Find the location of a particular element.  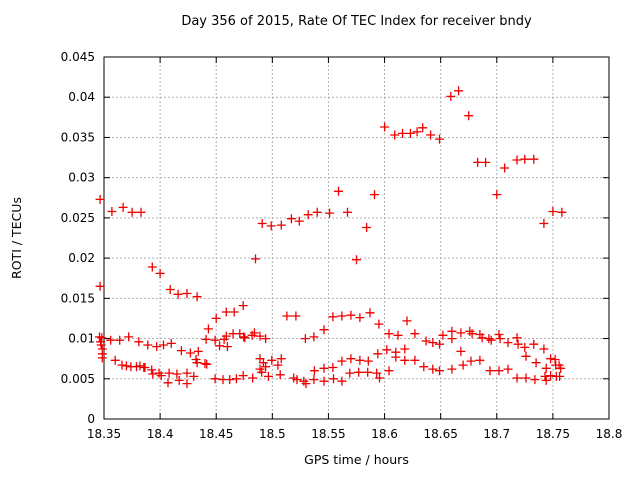

x-tick-label: 18.75 is located at coordinates (553, 434).